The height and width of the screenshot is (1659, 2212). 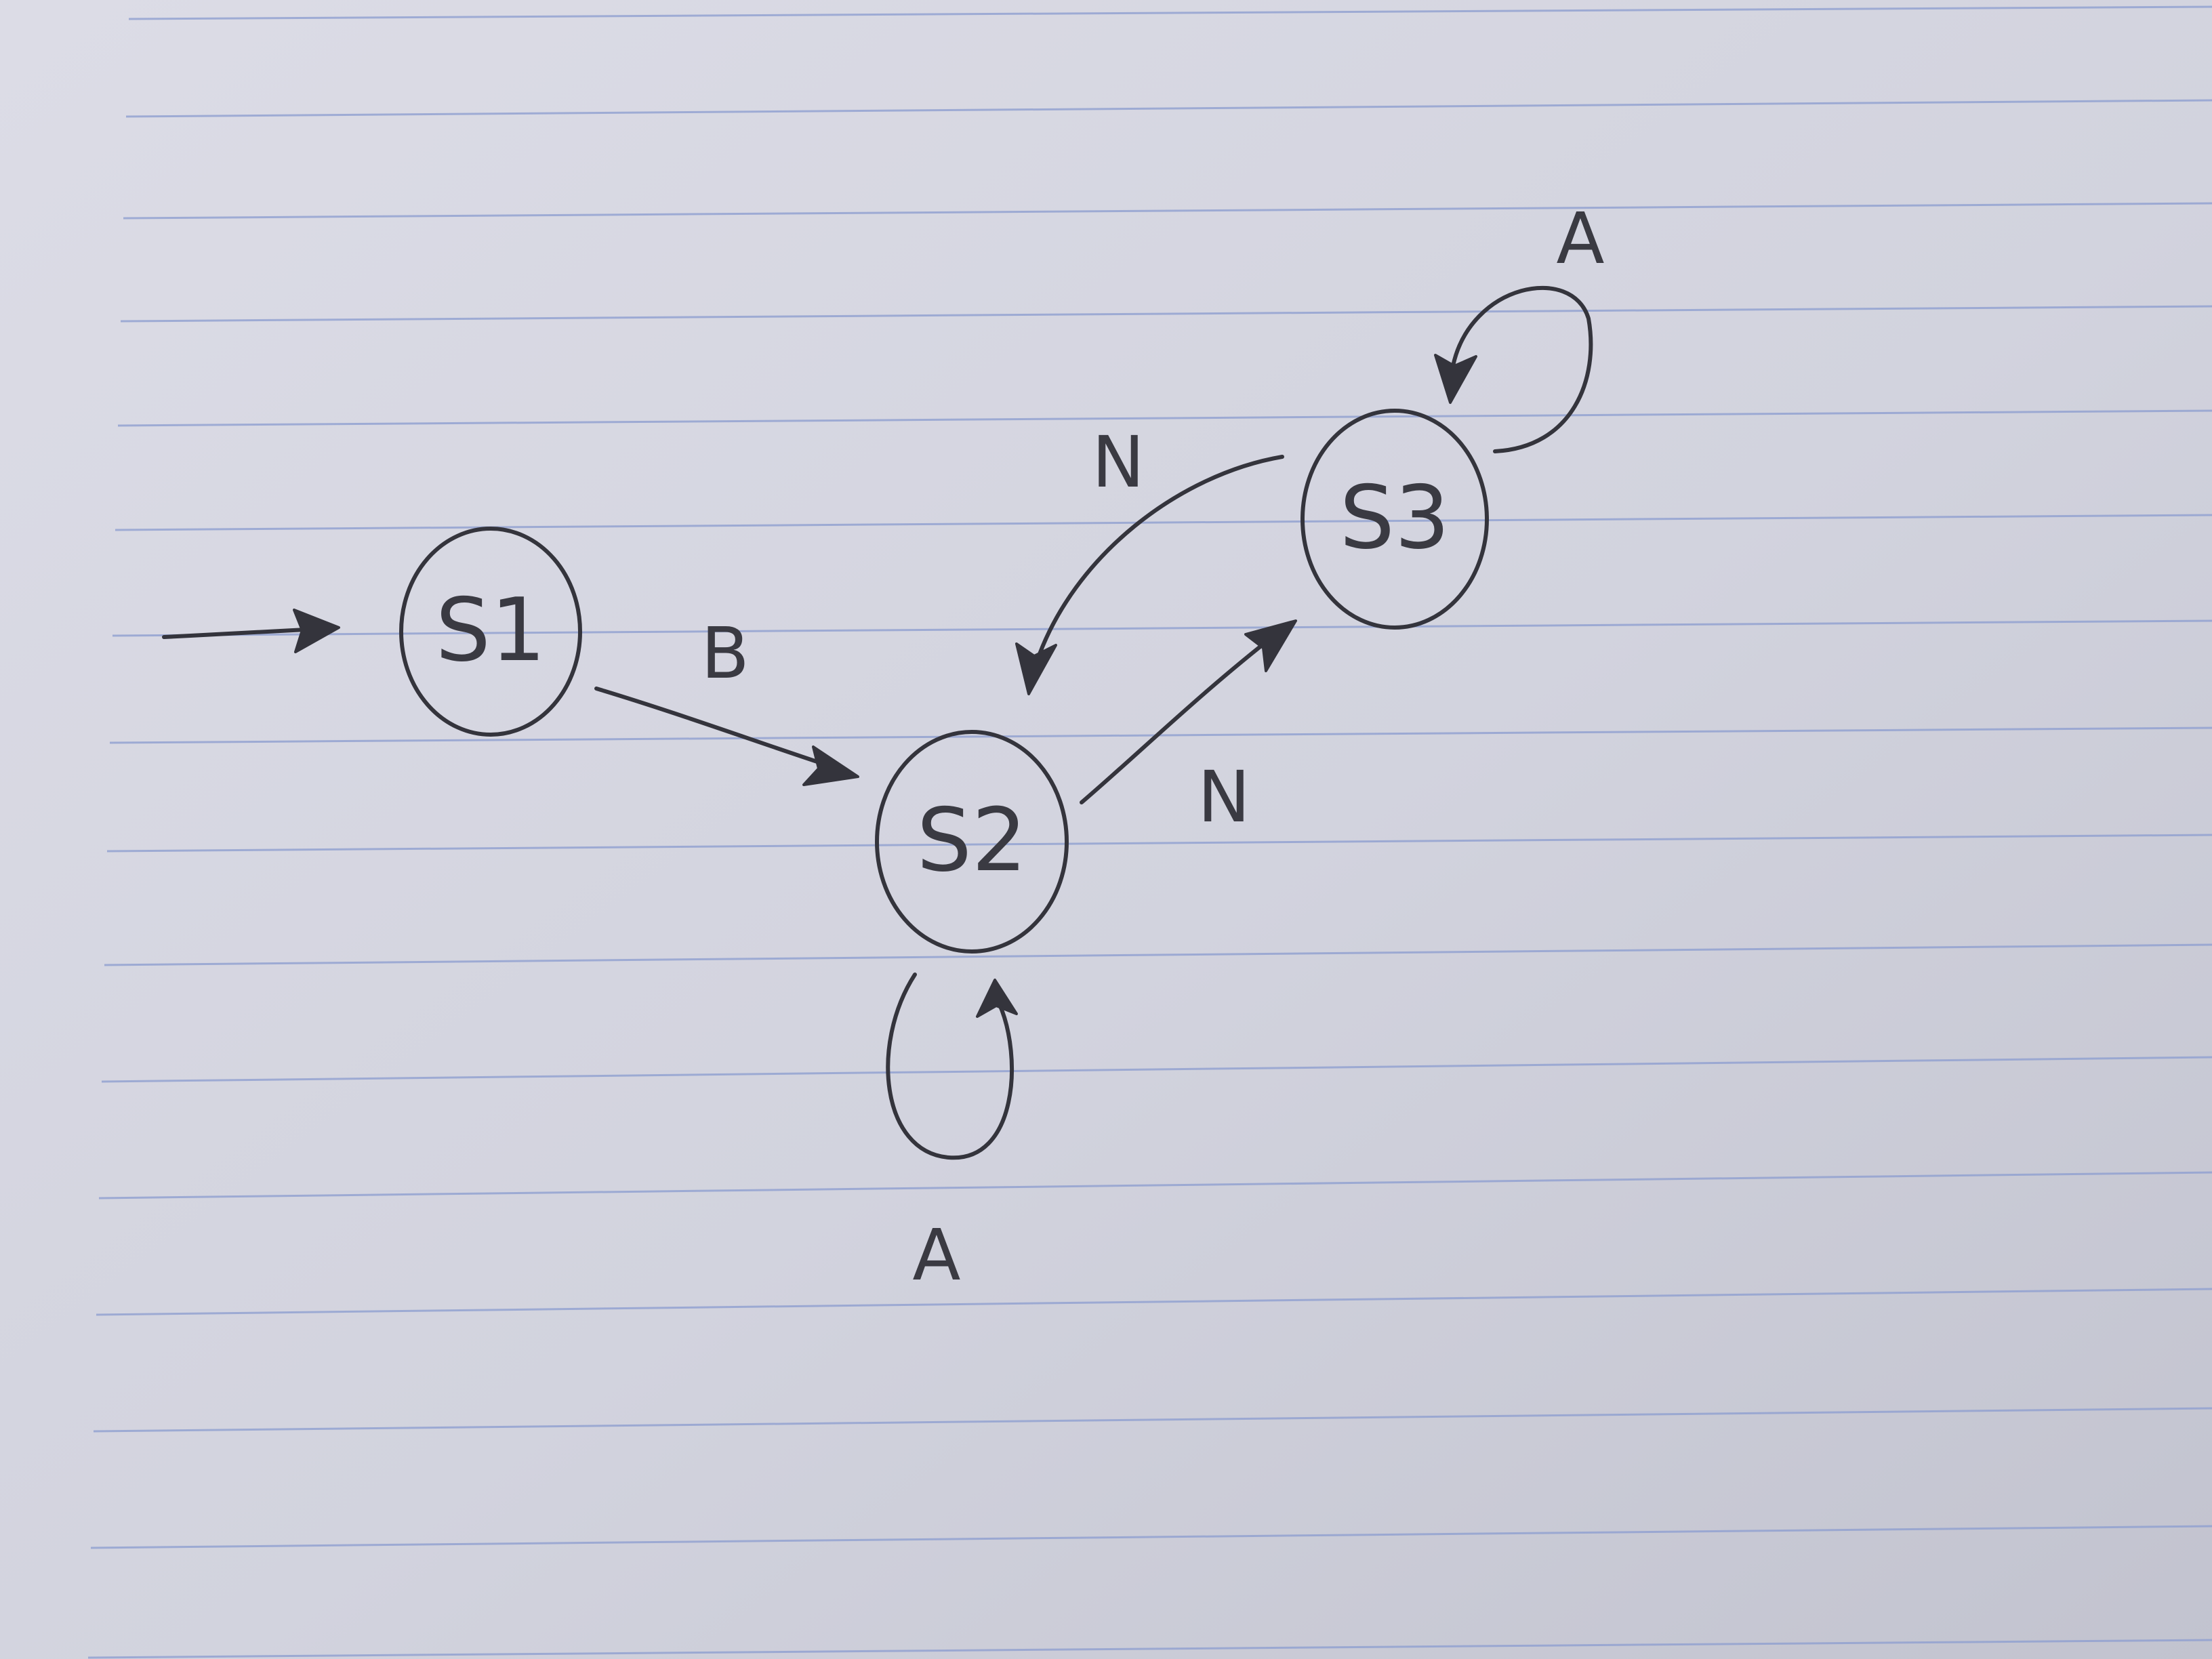 I want to click on self-loop-s2-label: A, so click(x=936, y=1255).